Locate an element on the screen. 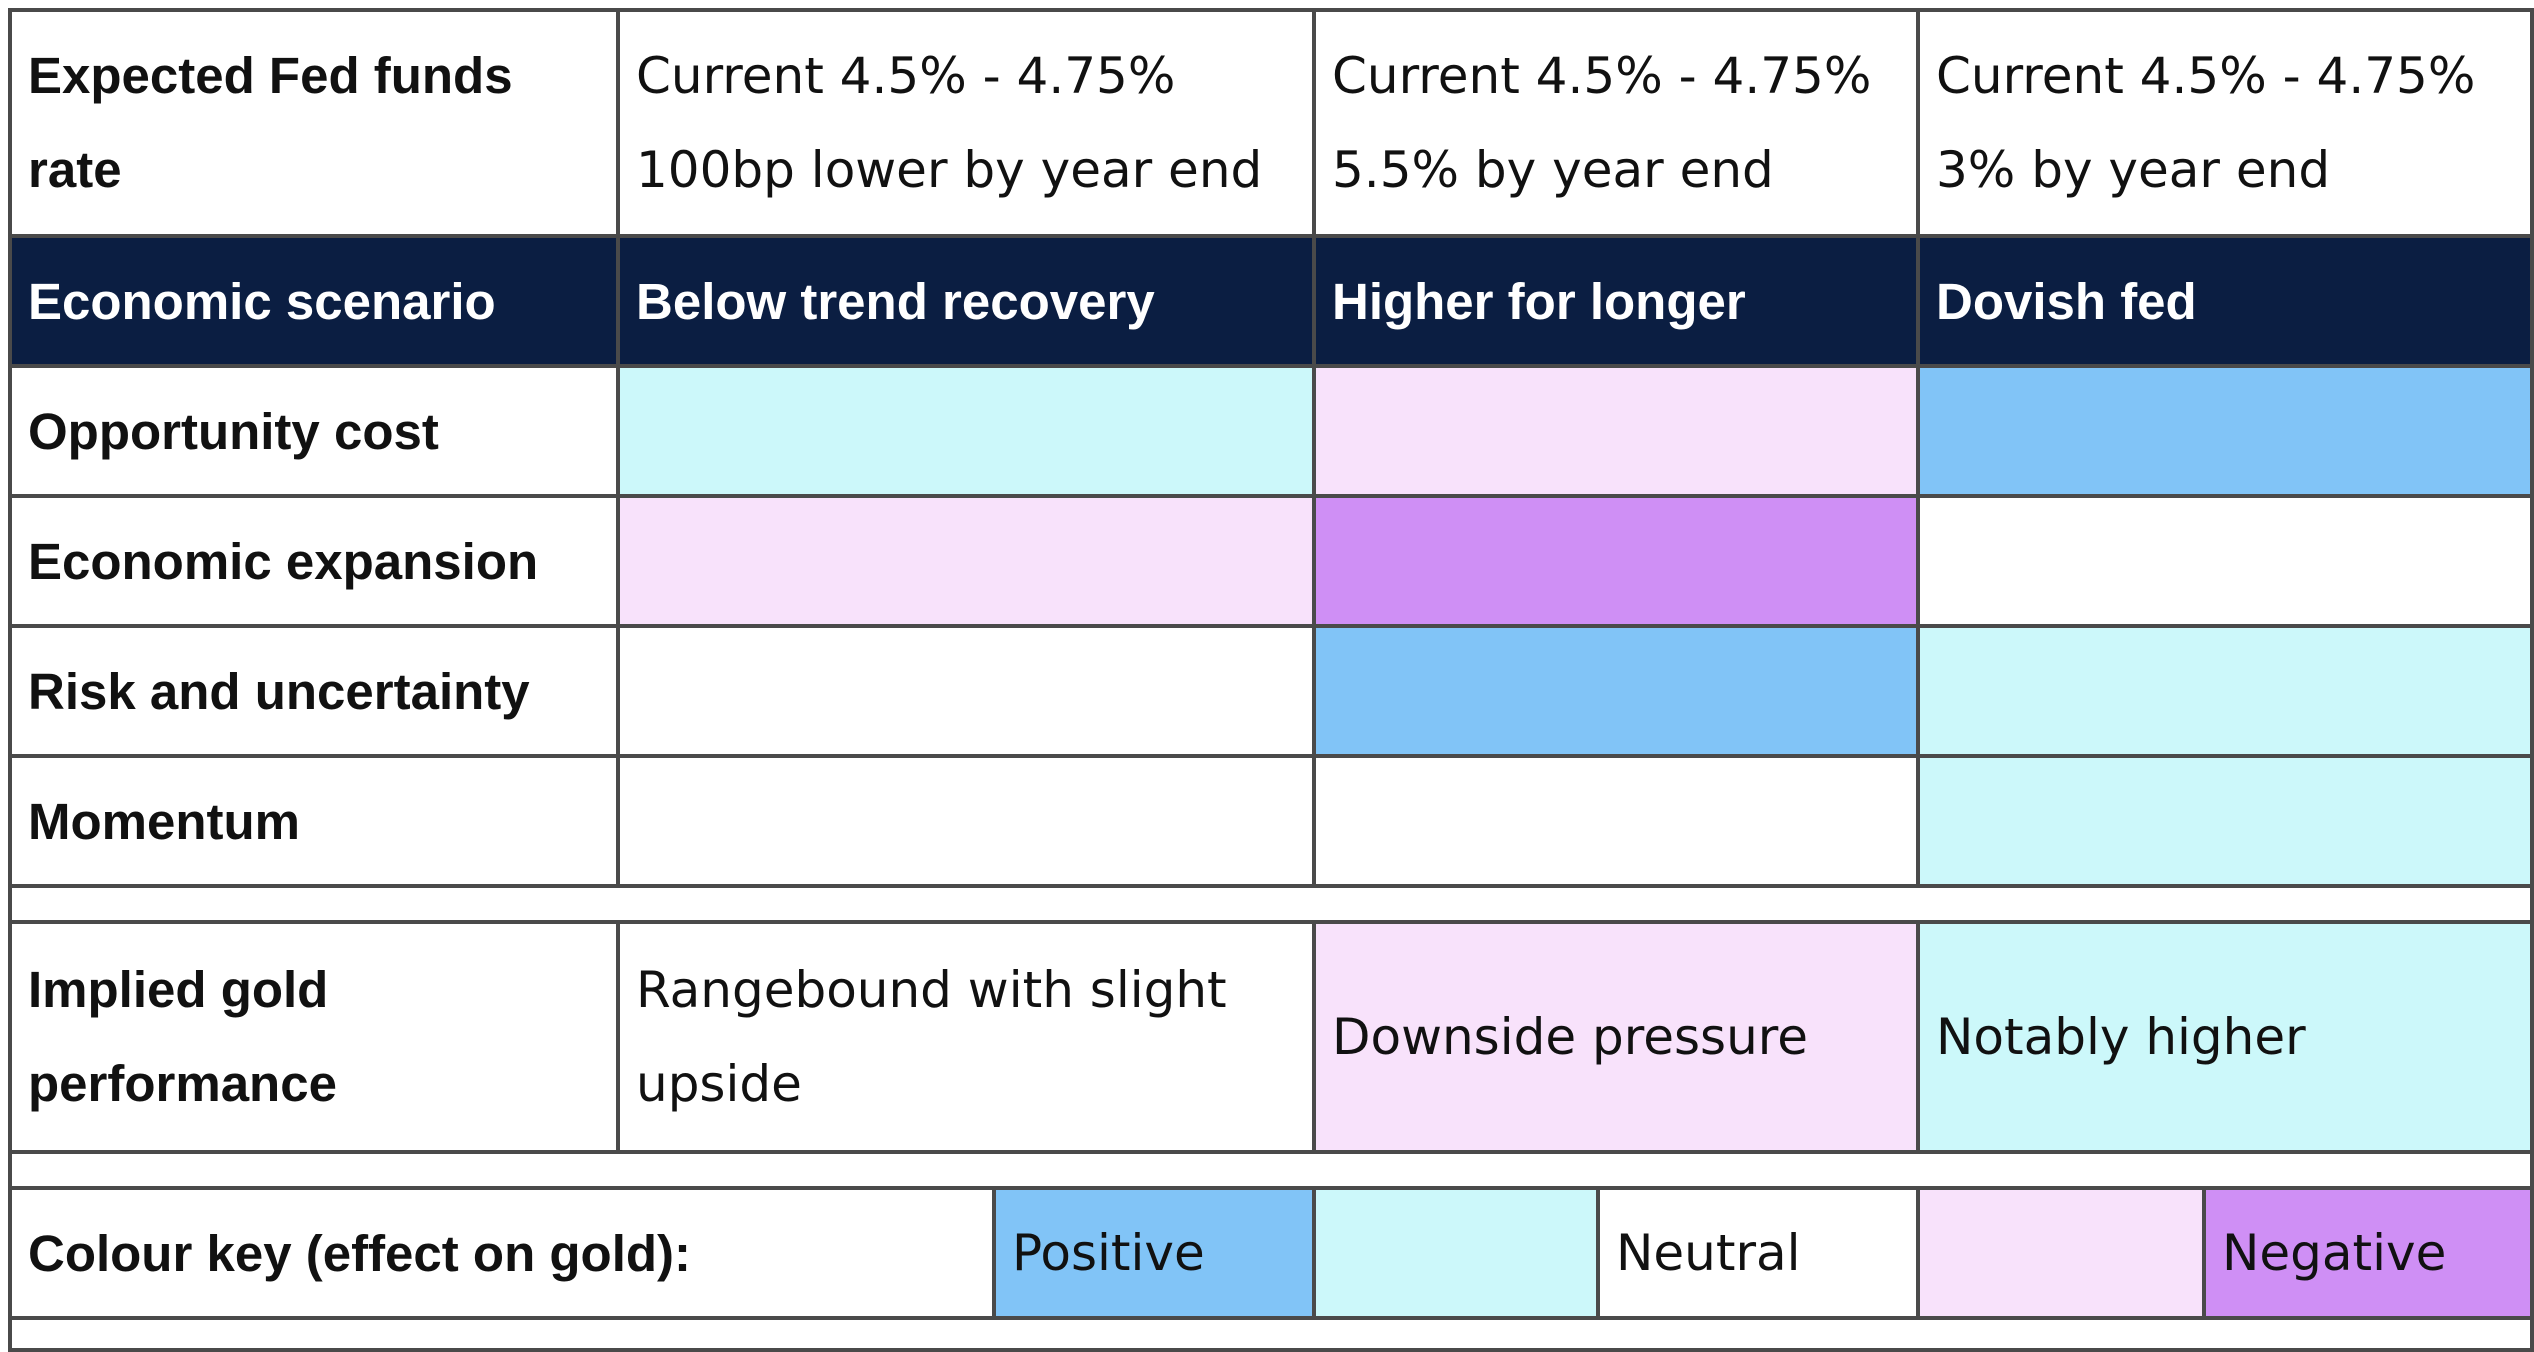 The image size is (2534, 1352). fed-rate-higher-for-longer: Current 4.5% - 4.75% 5.5% by year end is located at coordinates (1616, 123).